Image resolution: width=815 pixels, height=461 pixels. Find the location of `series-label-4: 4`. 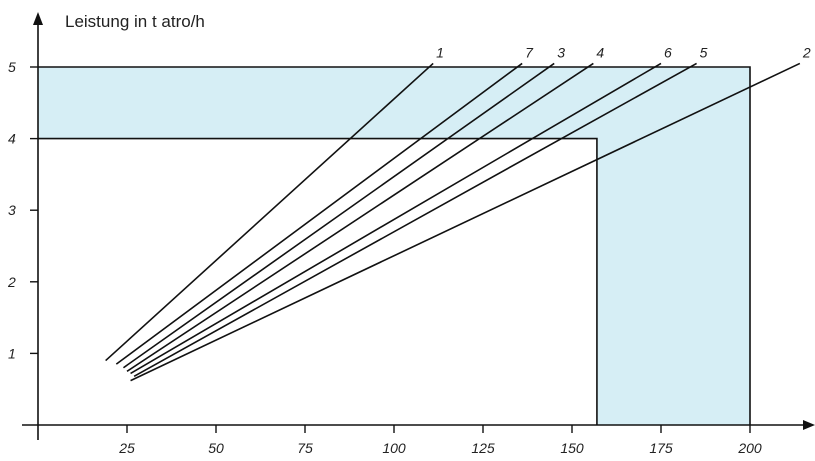

series-label-4: 4 is located at coordinates (600, 52).